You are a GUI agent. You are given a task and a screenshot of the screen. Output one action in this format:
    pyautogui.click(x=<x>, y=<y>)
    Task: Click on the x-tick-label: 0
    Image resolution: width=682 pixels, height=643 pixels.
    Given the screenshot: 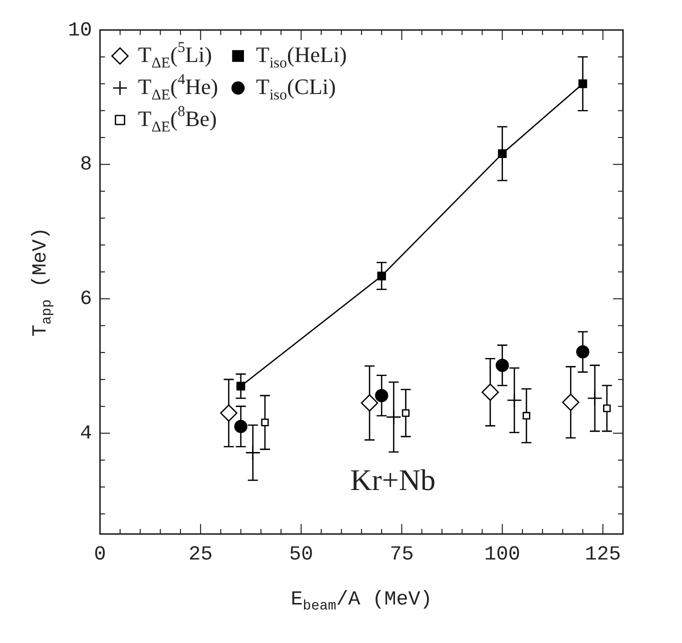 What is the action you would take?
    pyautogui.click(x=100, y=554)
    